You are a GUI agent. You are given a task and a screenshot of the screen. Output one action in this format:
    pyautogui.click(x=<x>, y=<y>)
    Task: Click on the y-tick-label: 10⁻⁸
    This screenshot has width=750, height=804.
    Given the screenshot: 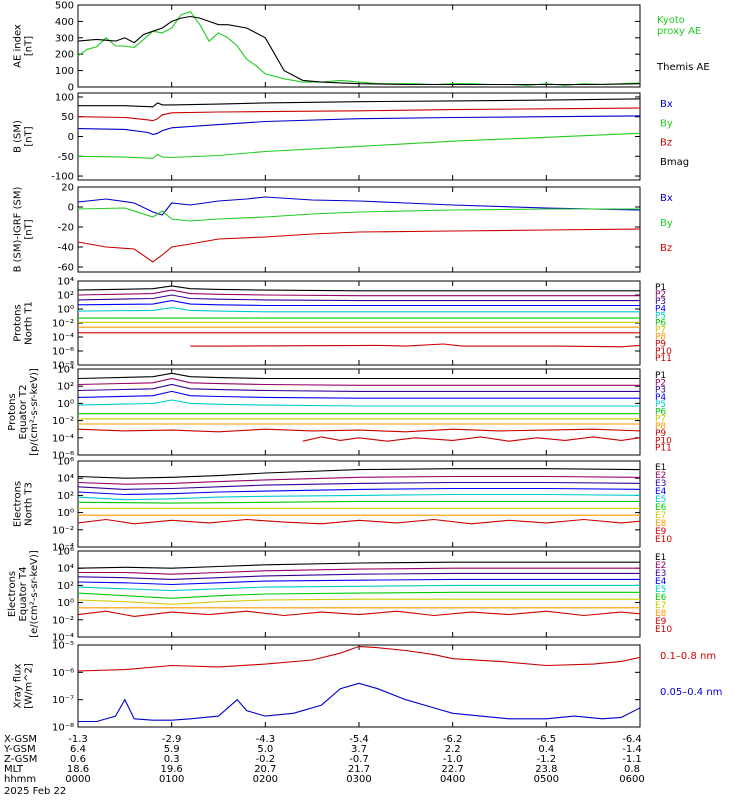 What is the action you would take?
    pyautogui.click(x=63, y=366)
    